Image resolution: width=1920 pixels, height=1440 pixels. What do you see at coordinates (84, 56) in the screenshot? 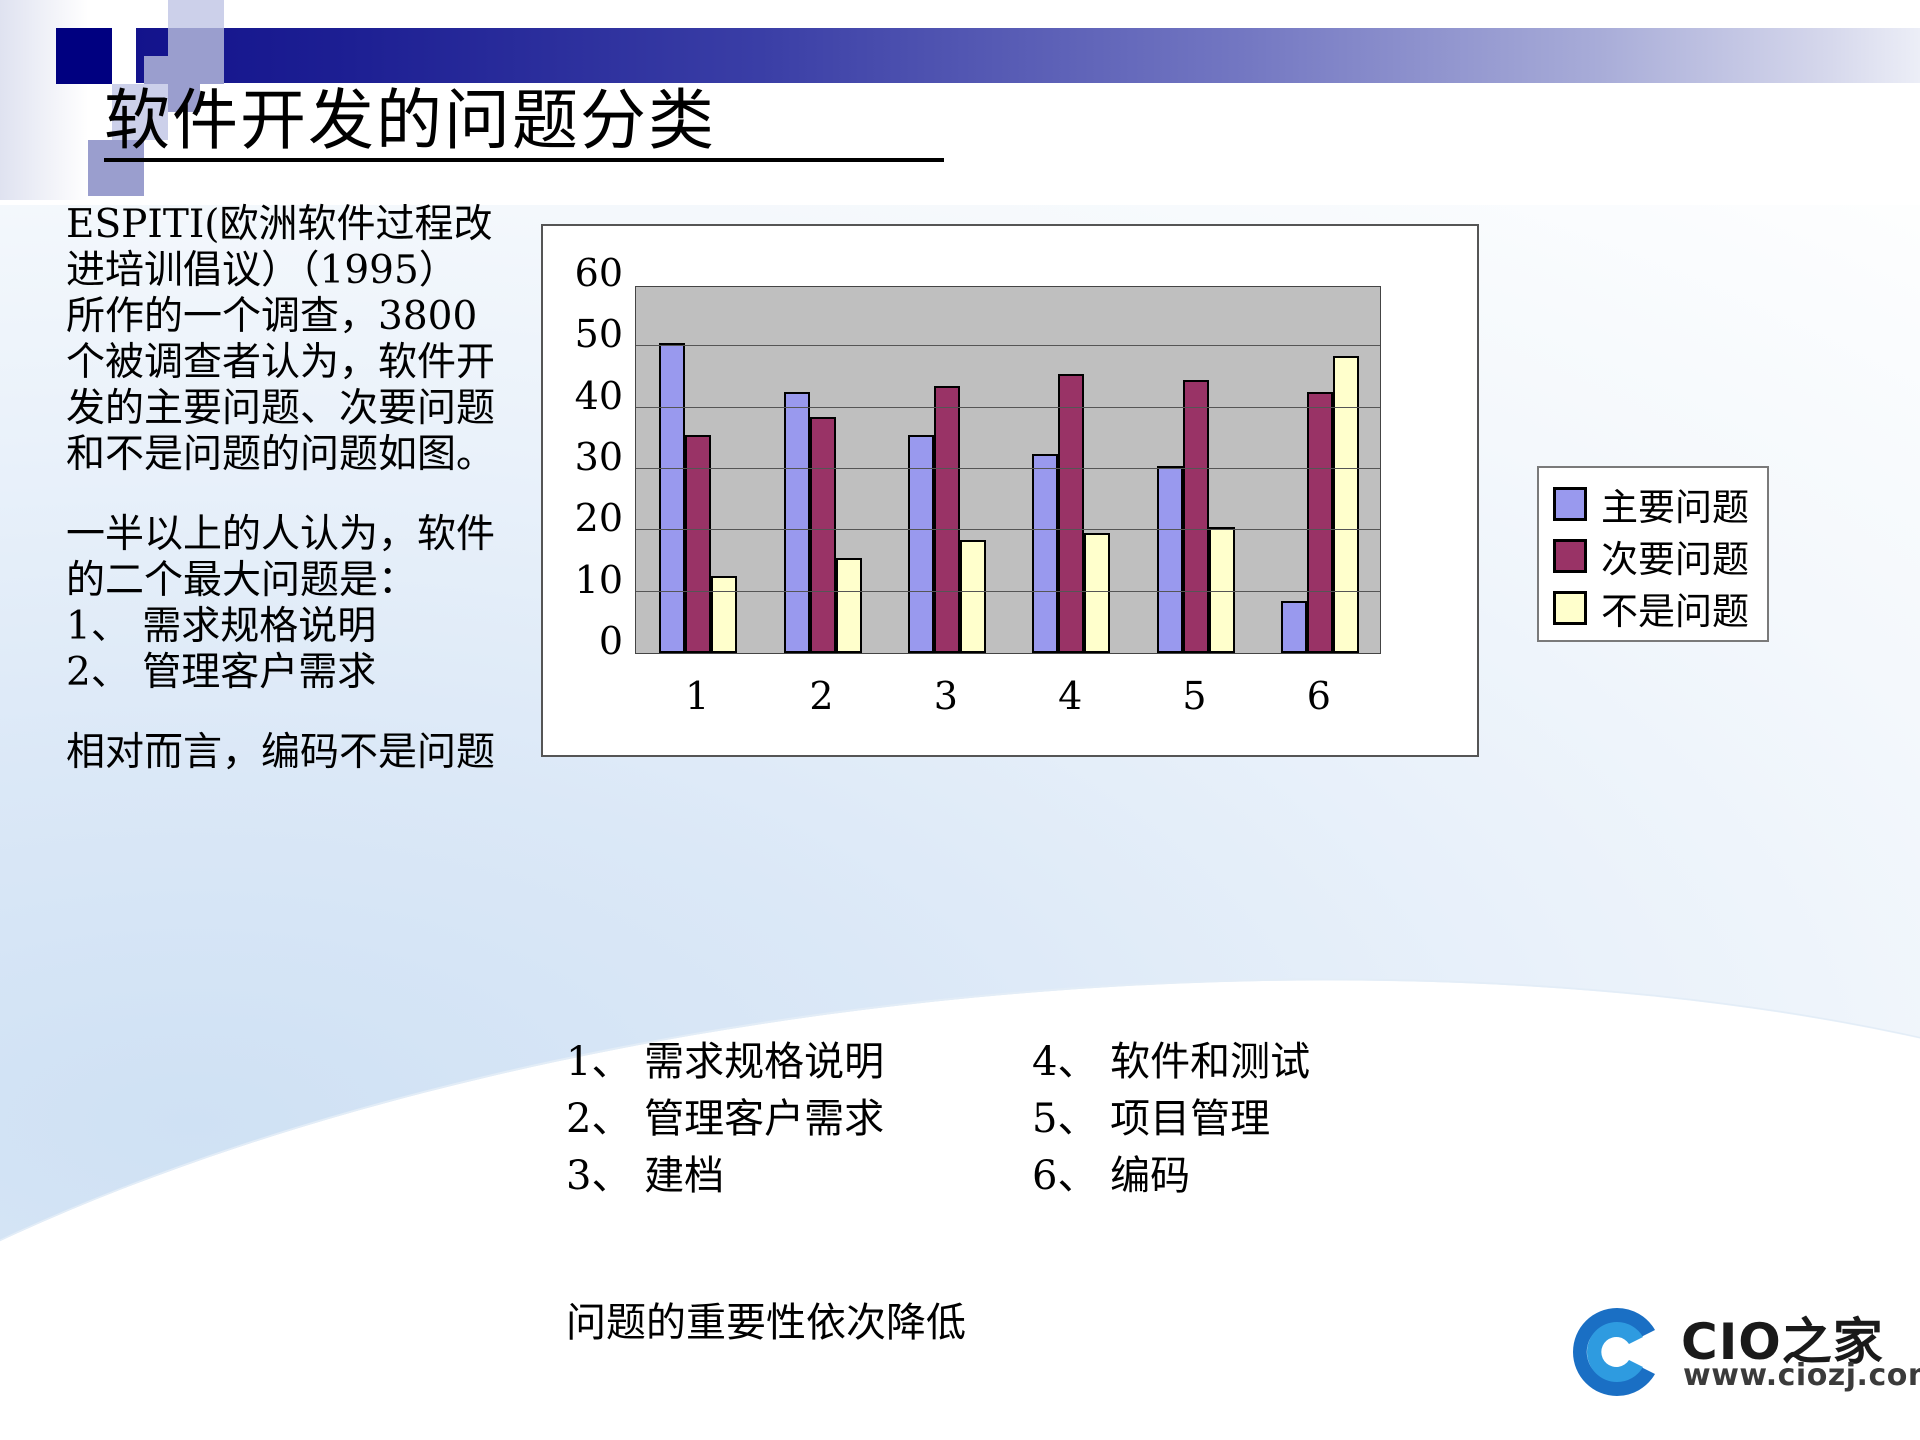
I see `decor-square-navy` at bounding box center [84, 56].